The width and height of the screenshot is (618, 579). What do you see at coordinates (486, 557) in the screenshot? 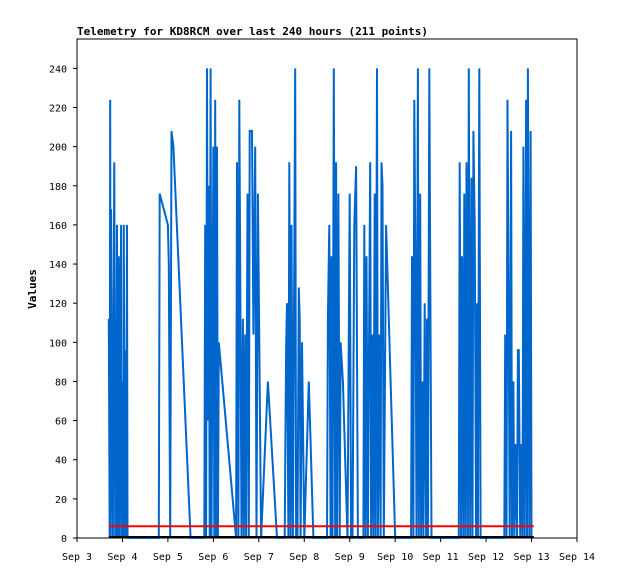
I see `x-tick-label: Sep 12` at bounding box center [486, 557].